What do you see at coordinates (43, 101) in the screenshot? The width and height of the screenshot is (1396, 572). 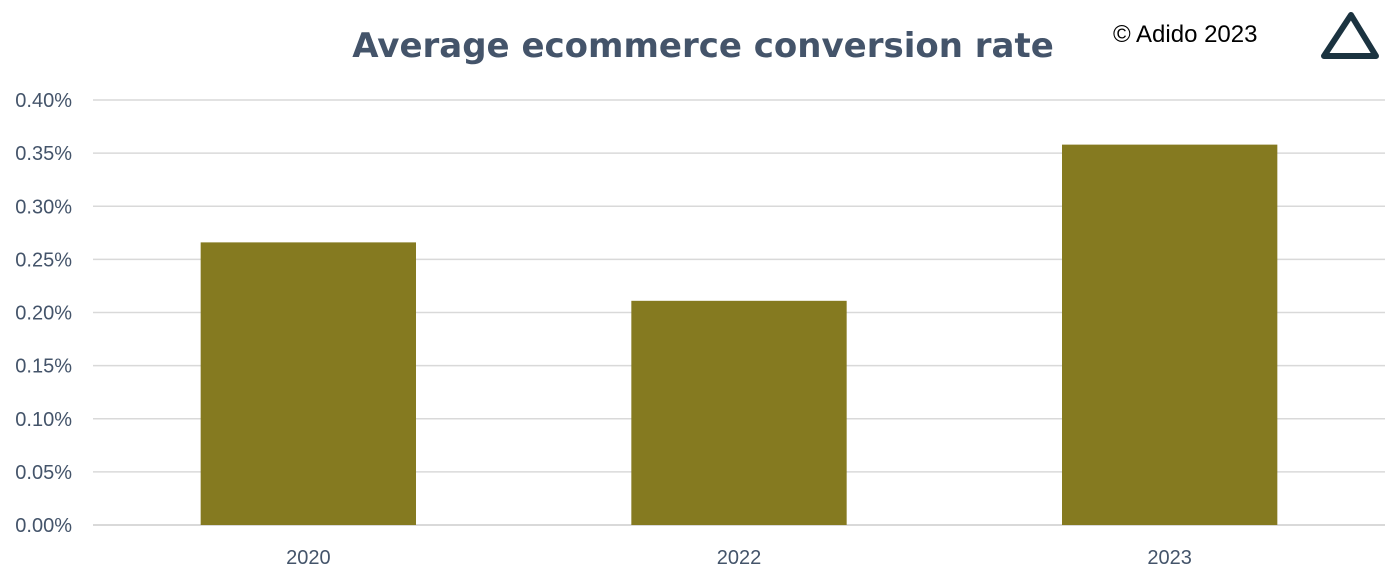 I see `y-tick-label: 0.40%` at bounding box center [43, 101].